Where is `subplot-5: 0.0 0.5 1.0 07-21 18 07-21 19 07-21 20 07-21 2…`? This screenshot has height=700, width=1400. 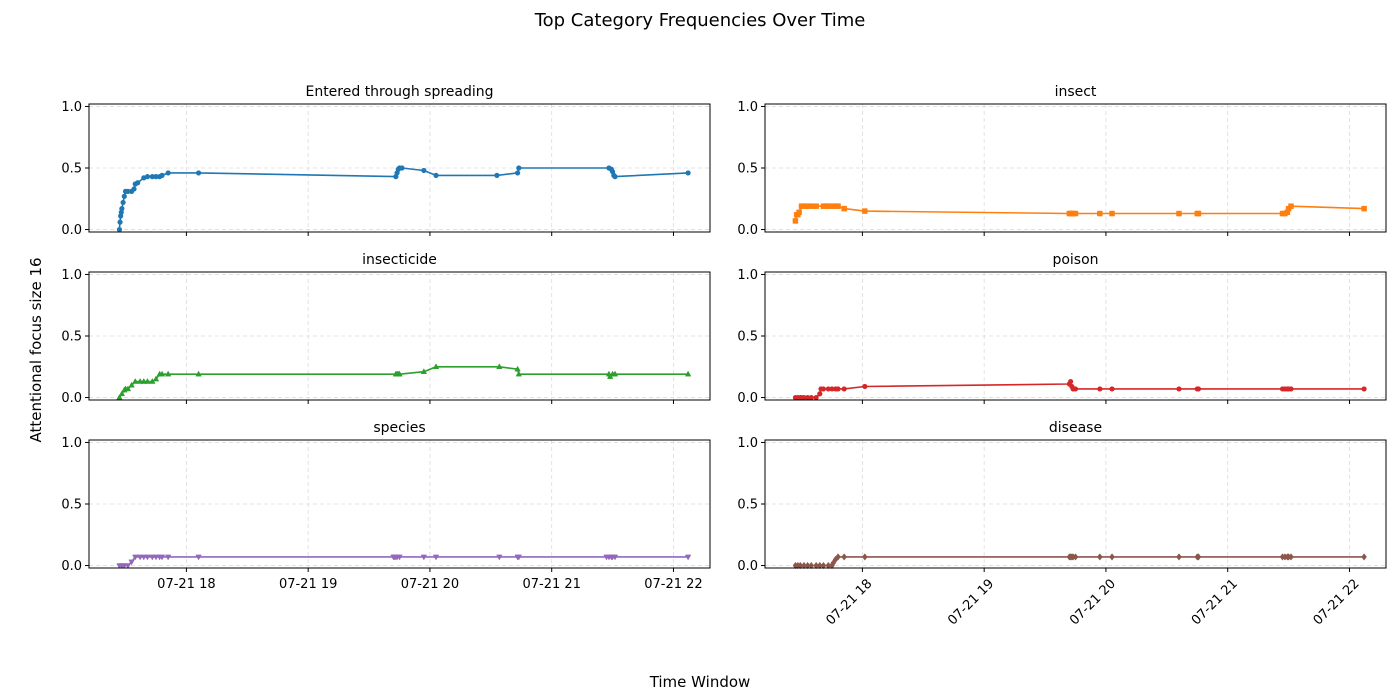
subplot-5: 0.0 0.5 1.0 07-21 18 07-21 19 07-21 20 07-21 2… is located at coordinates (386, 506).